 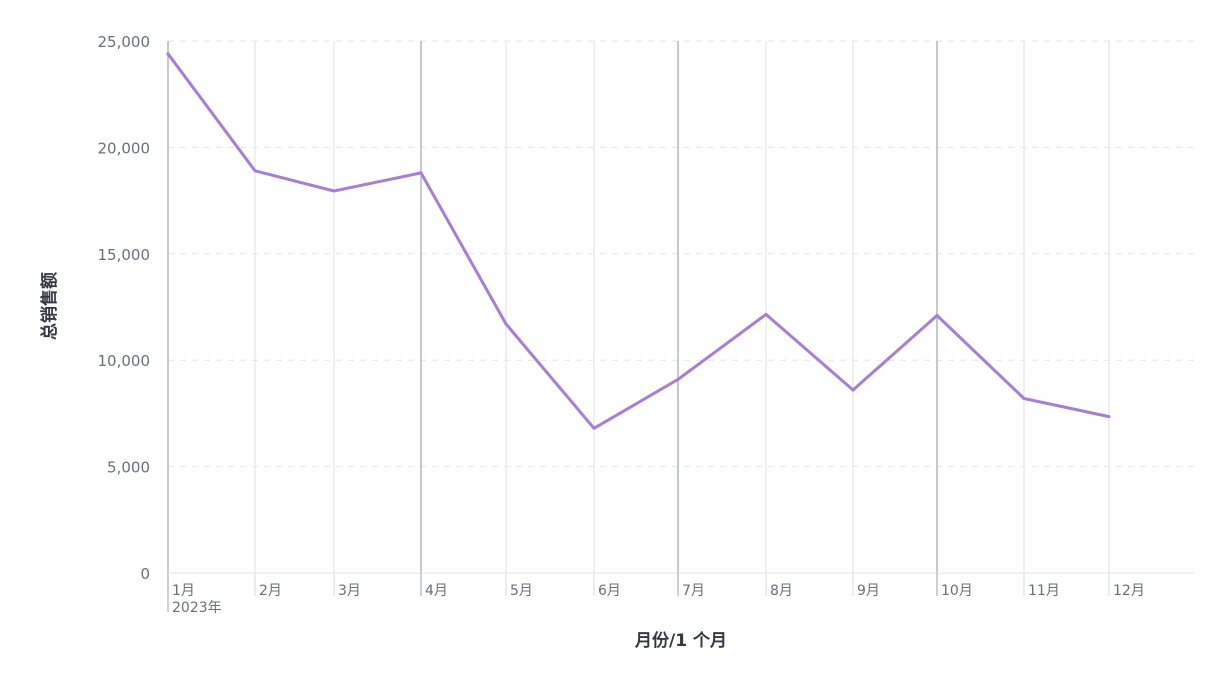 What do you see at coordinates (128, 468) in the screenshot?
I see `y-tick-label: 5,000` at bounding box center [128, 468].